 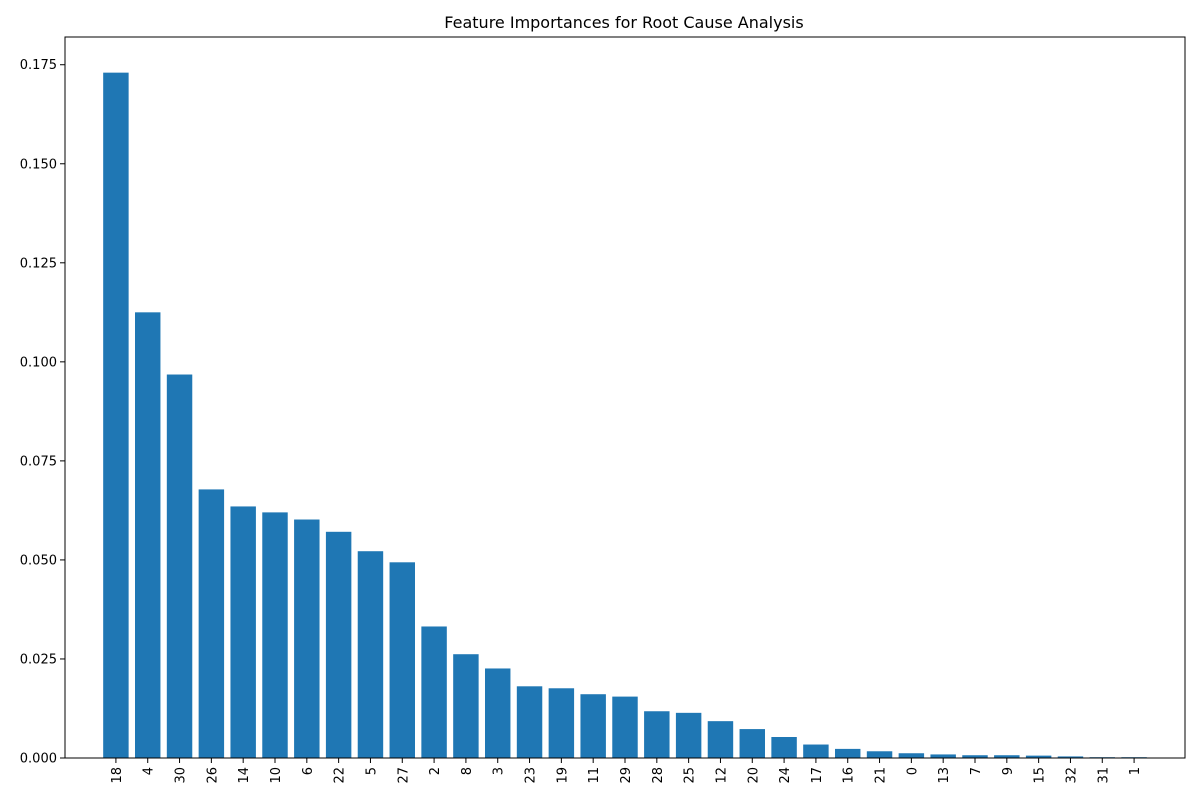 What do you see at coordinates (38, 560) in the screenshot?
I see `y-tick-label: 0.050` at bounding box center [38, 560].